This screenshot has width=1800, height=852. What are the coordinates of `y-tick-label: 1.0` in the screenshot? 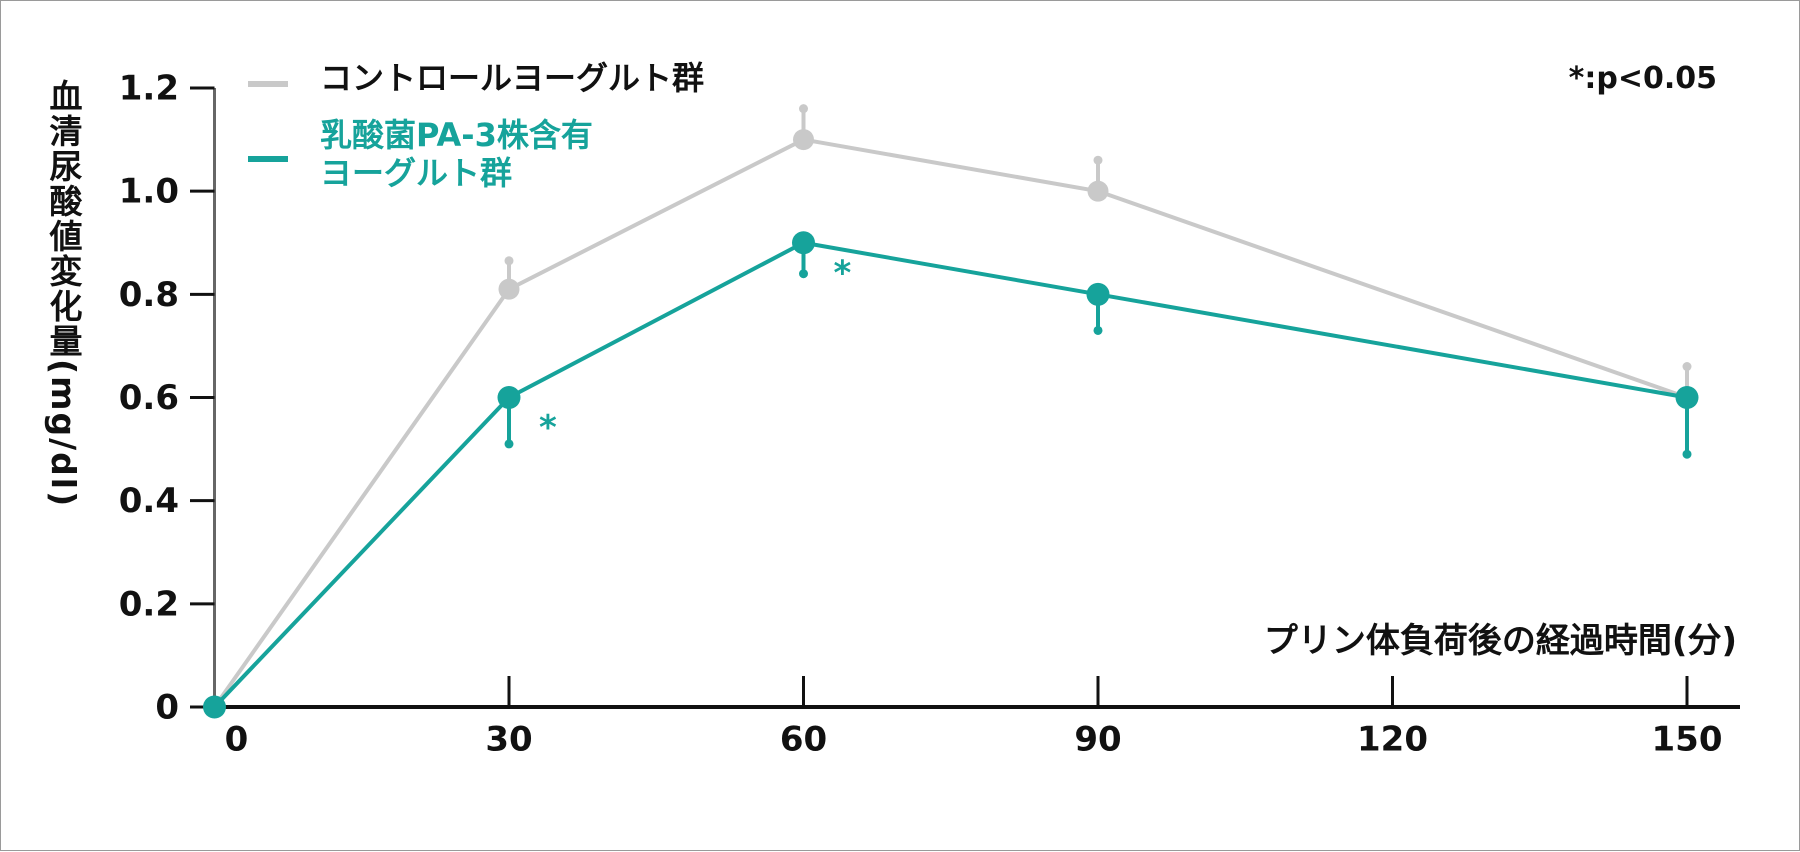 It's located at (149, 192).